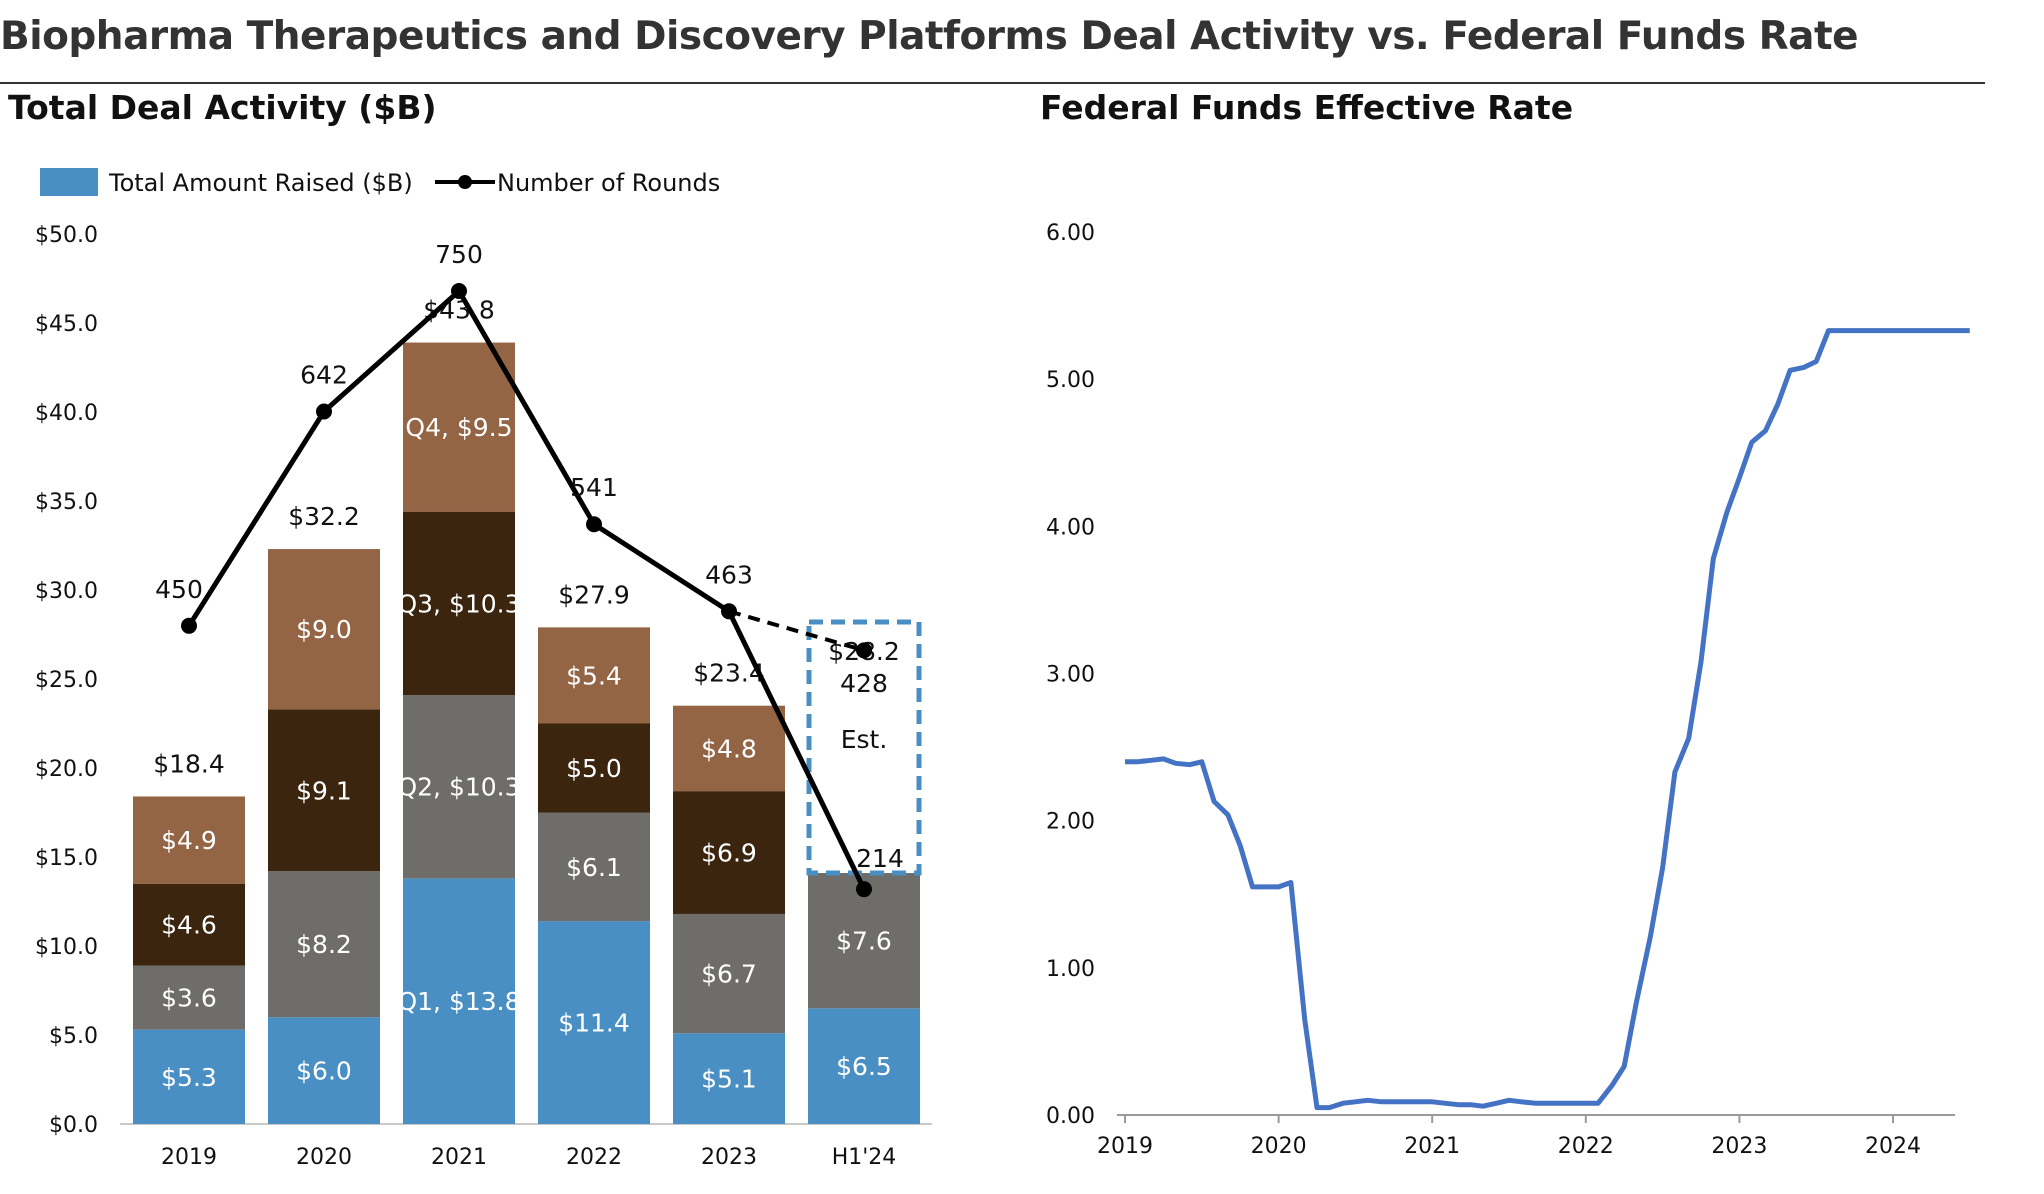  Describe the element at coordinates (864, 739) in the screenshot. I see `estimate-note: Est.` at that location.